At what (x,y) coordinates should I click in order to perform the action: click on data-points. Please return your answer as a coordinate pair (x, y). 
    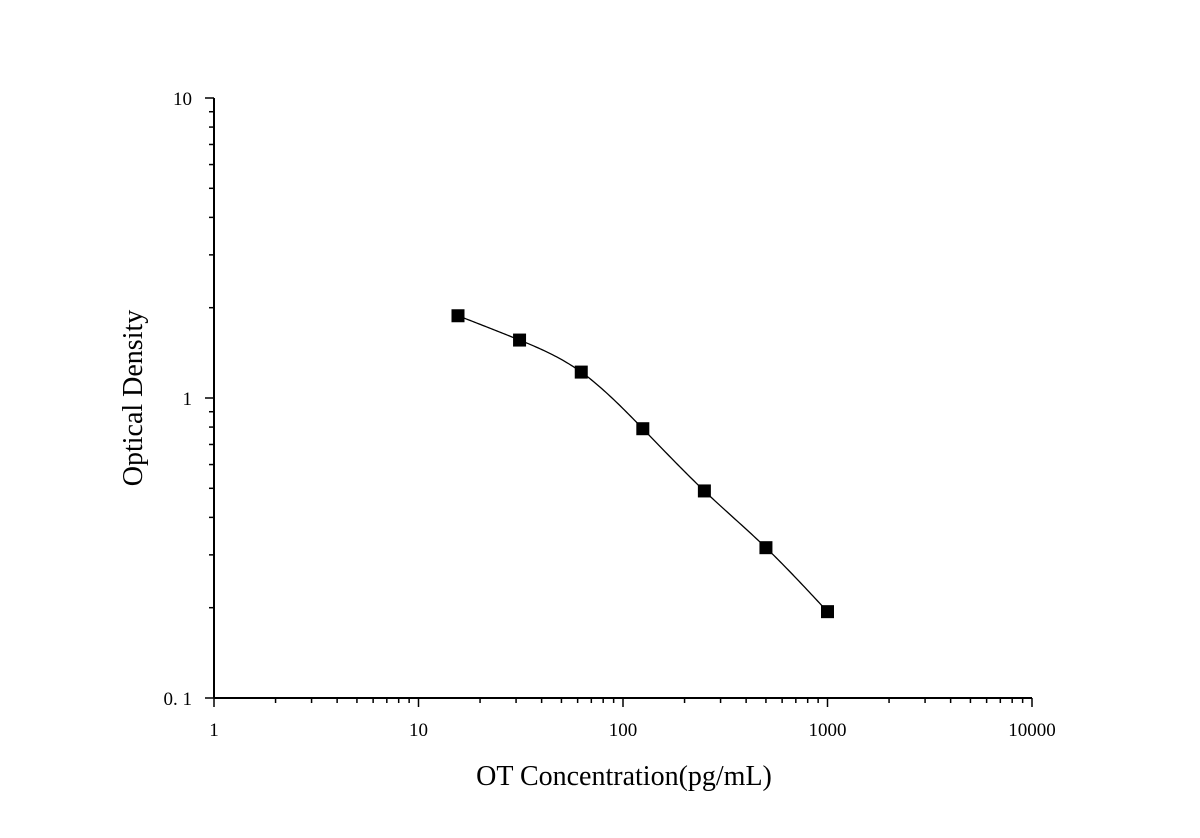
    Looking at the image, I should click on (642, 464).